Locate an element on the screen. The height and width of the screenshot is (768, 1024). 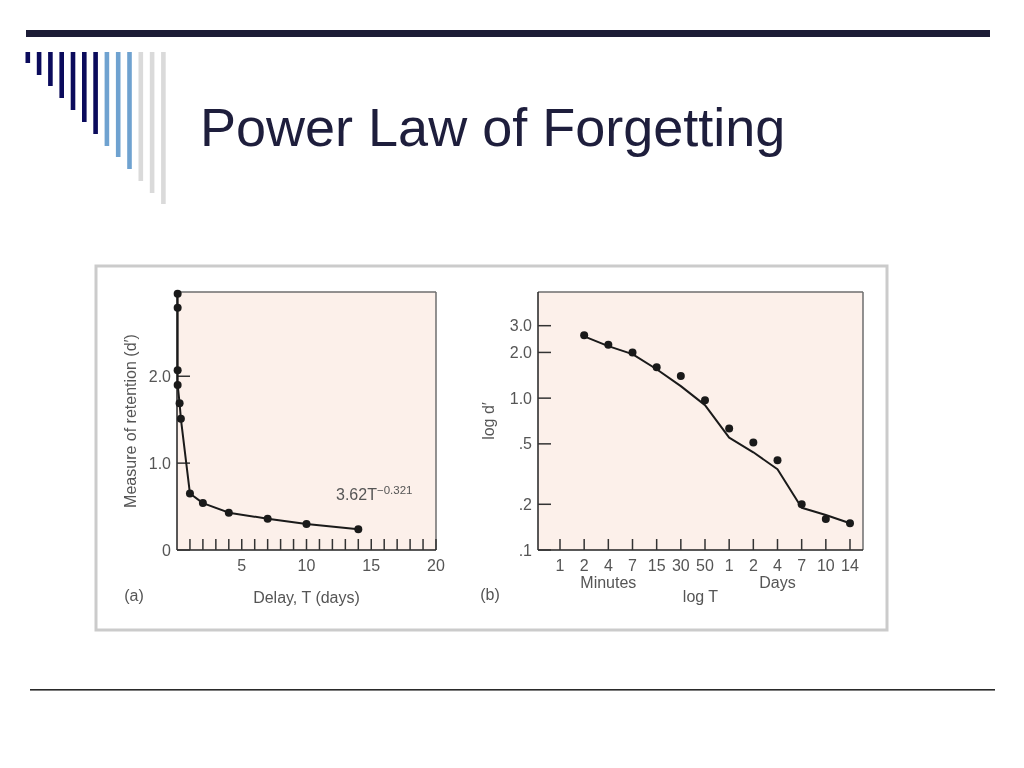
chart-title: Power Law of Forgetting is located at coordinates (493, 127).